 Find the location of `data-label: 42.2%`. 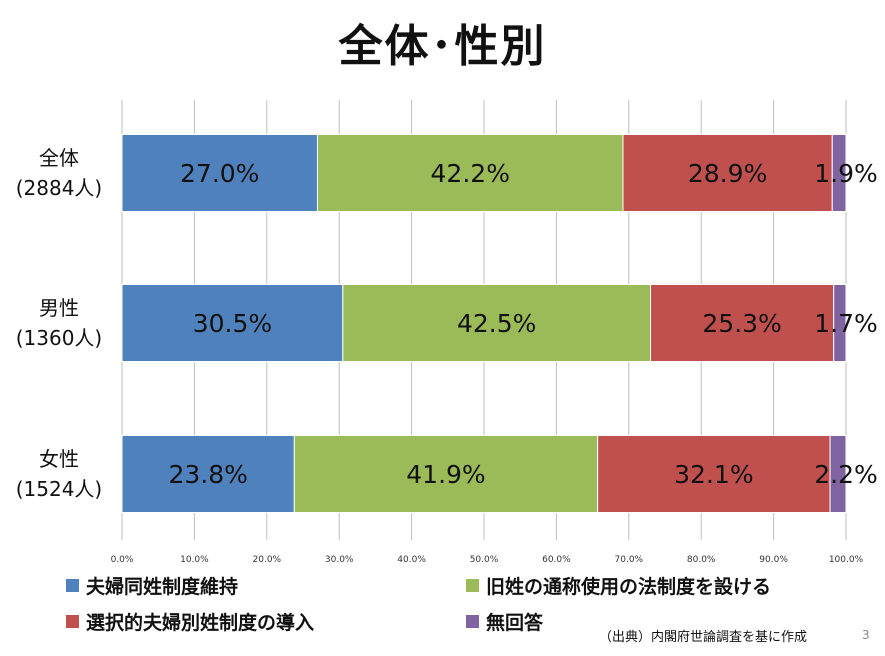

data-label: 42.2% is located at coordinates (470, 173).